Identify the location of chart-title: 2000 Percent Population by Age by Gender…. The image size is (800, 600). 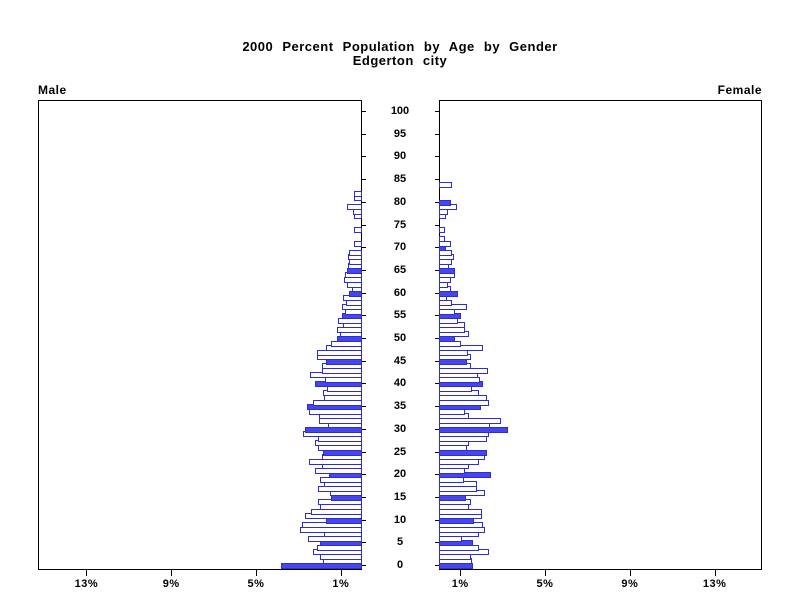
(400, 54).